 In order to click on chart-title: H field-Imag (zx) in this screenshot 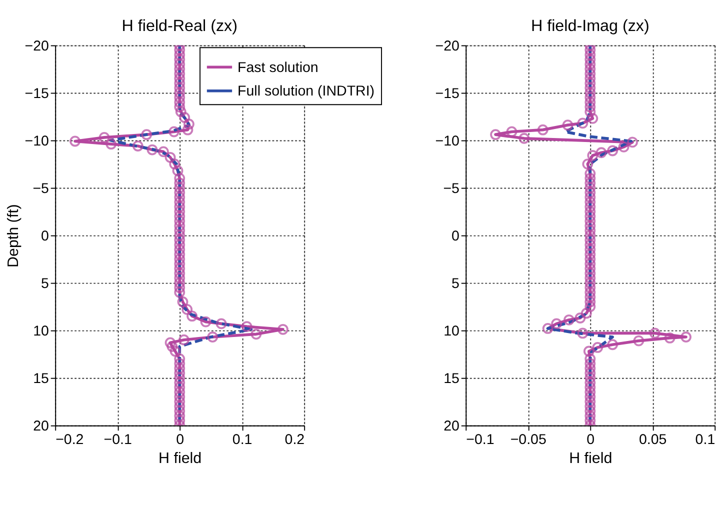, I will do `click(590, 26)`.